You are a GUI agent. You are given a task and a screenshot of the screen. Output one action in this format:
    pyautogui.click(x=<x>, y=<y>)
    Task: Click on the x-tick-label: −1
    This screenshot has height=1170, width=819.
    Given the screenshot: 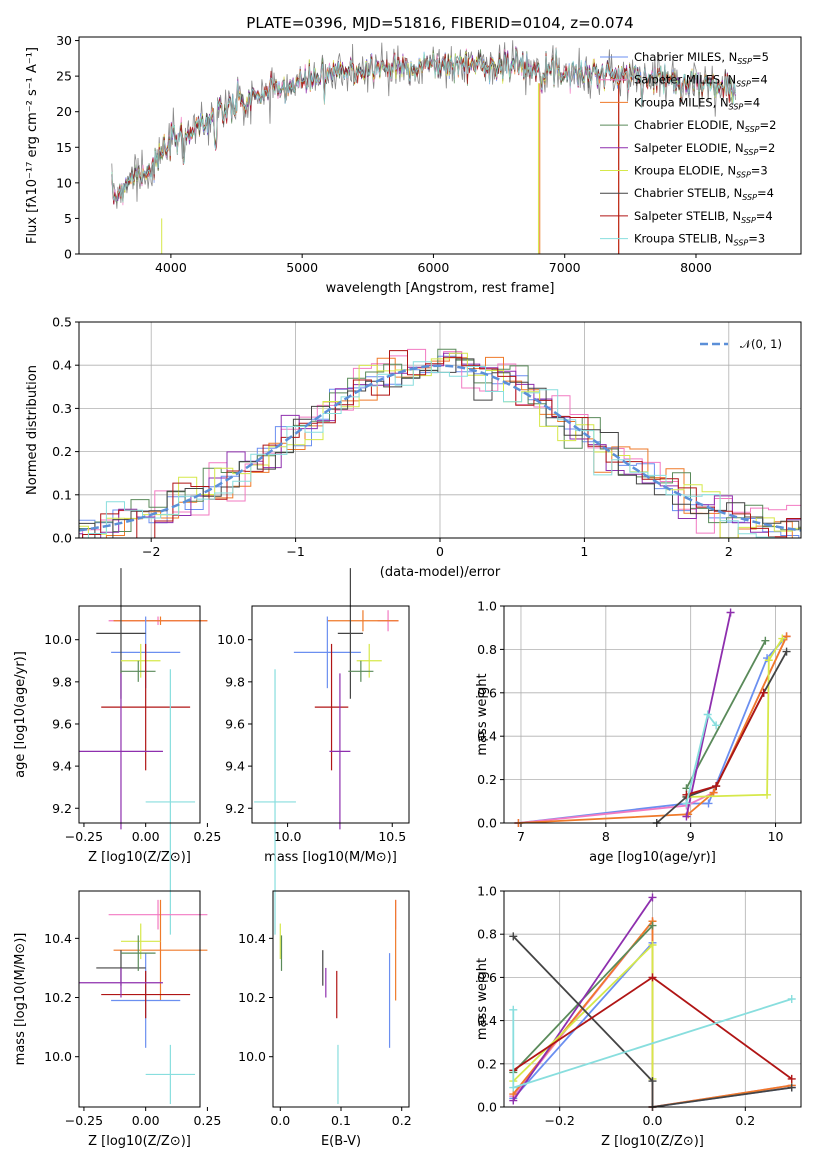 What is the action you would take?
    pyautogui.click(x=295, y=551)
    